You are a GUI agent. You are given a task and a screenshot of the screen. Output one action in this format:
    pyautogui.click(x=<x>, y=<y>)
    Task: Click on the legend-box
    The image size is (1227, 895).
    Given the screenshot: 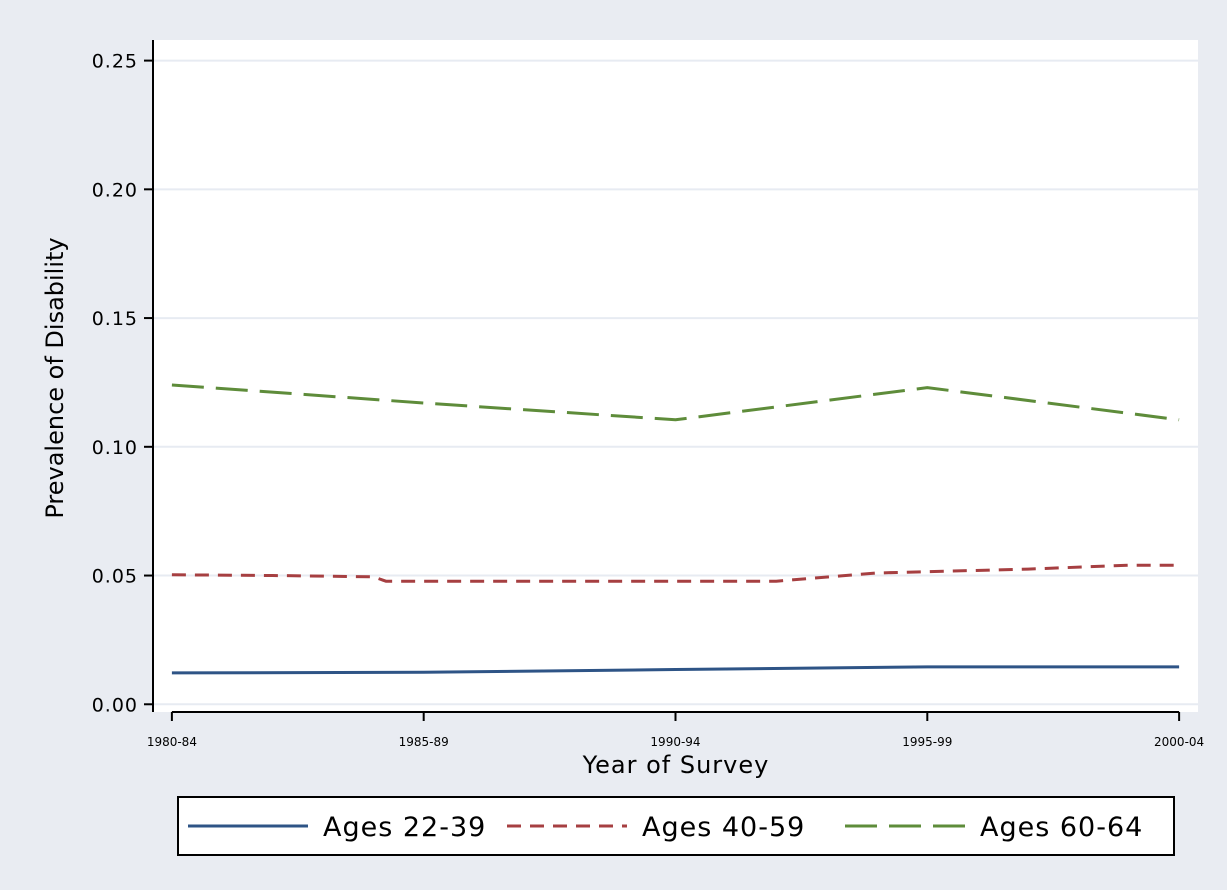 What is the action you would take?
    pyautogui.click(x=676, y=826)
    